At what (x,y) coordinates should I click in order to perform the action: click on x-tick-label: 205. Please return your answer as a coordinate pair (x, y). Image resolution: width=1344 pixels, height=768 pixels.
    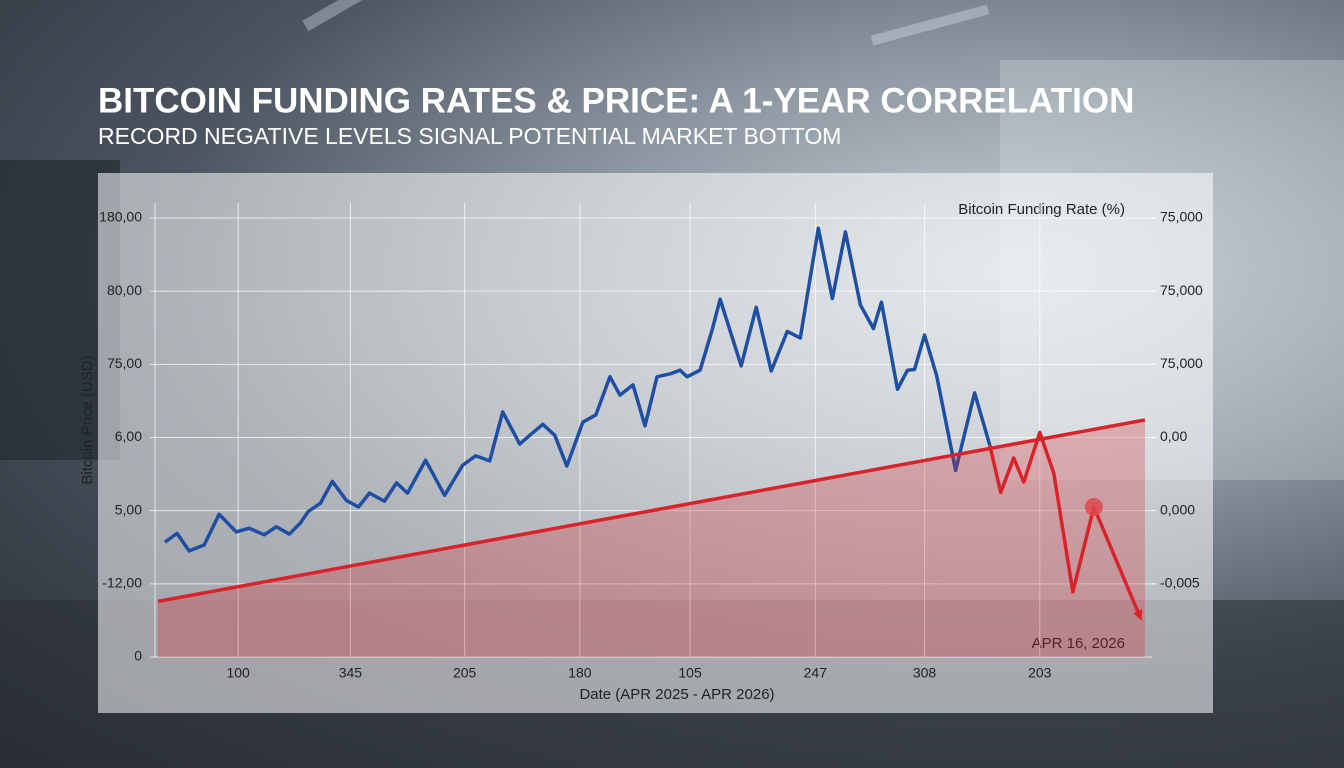
    Looking at the image, I should click on (465, 673).